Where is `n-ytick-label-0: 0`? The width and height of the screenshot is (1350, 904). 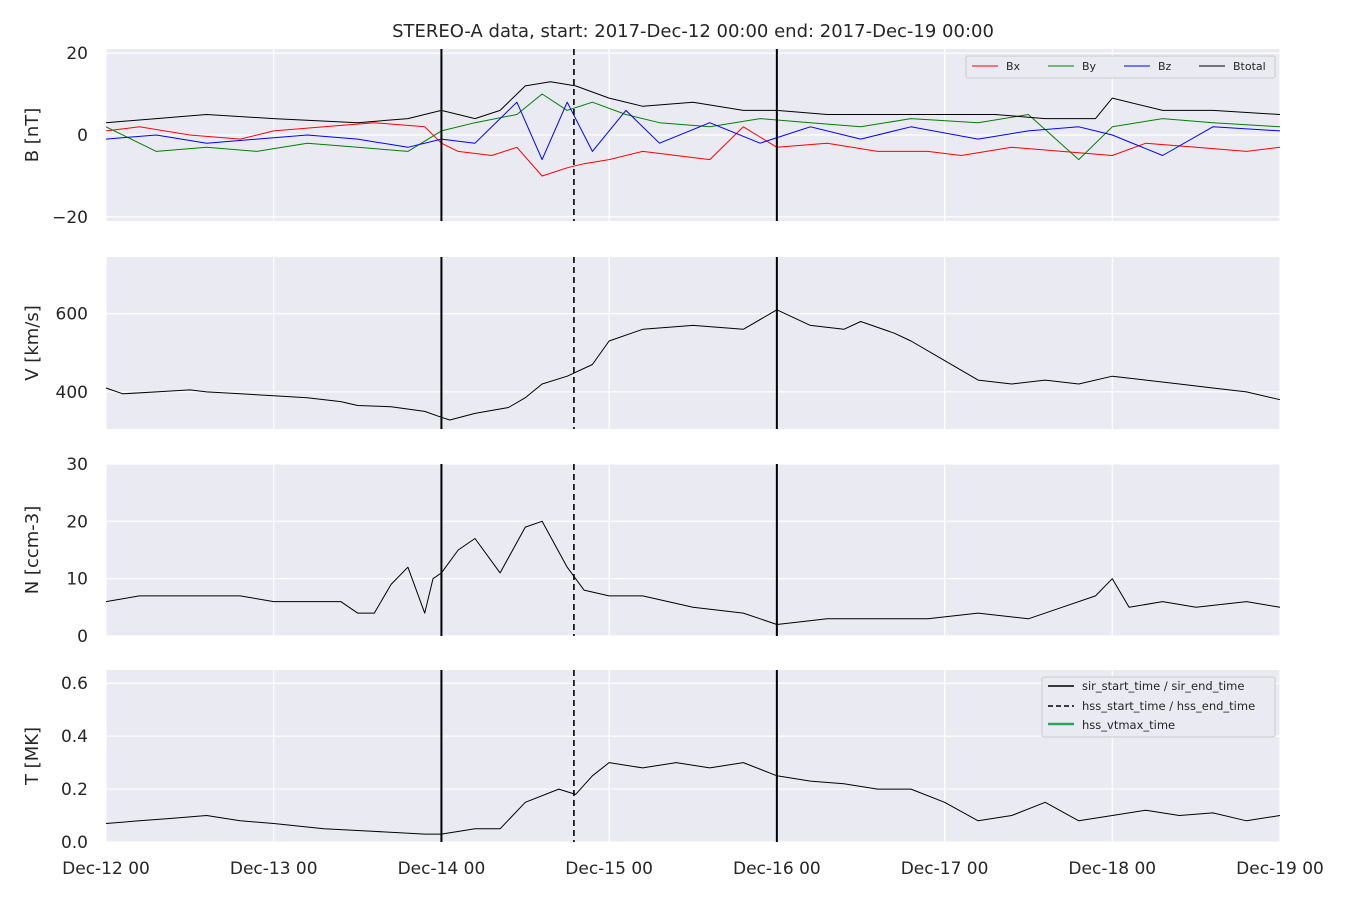
n-ytick-label-0: 0 is located at coordinates (82, 637).